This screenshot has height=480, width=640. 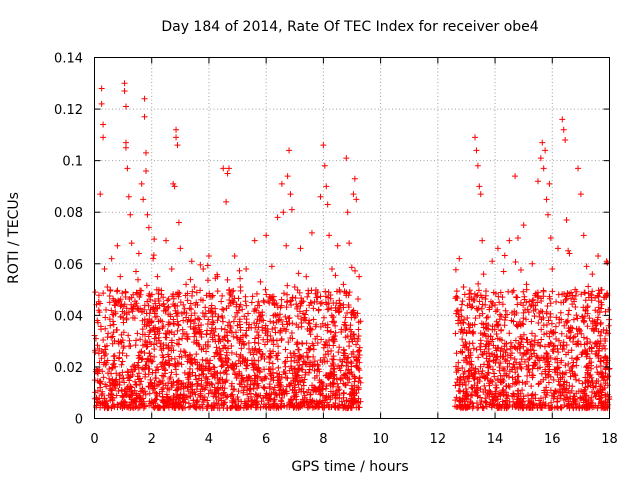 I want to click on x-tick-label: 14, so click(x=495, y=439).